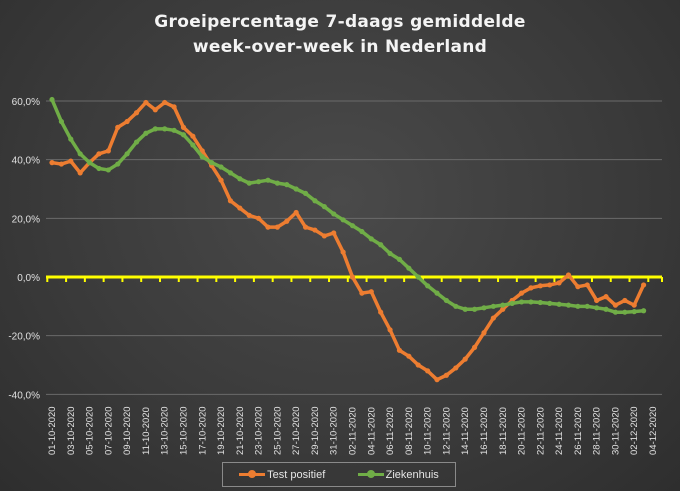 The width and height of the screenshot is (680, 491). What do you see at coordinates (340, 47) in the screenshot?
I see `chart-title-line-2: week-over-week in Nederland` at bounding box center [340, 47].